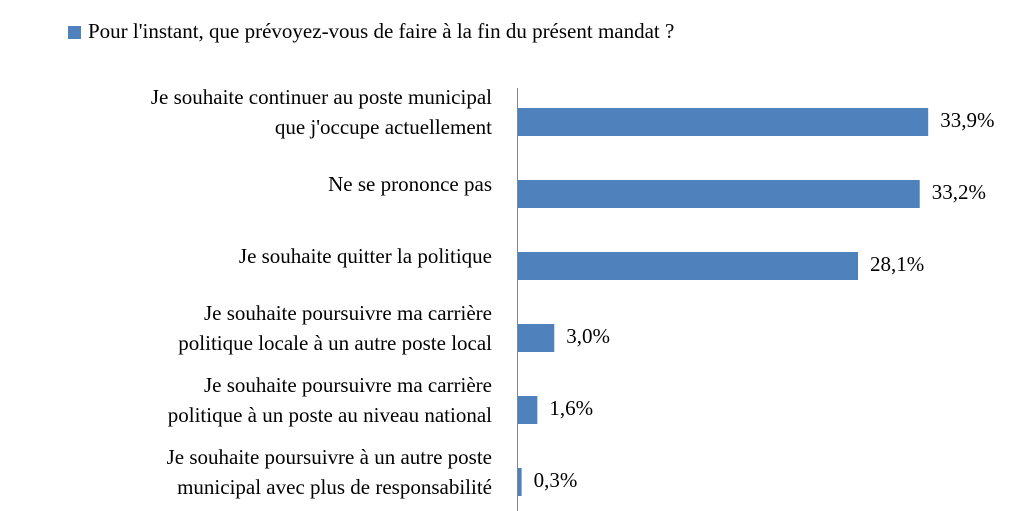  I want to click on data-label: 3,0%, so click(588, 336).